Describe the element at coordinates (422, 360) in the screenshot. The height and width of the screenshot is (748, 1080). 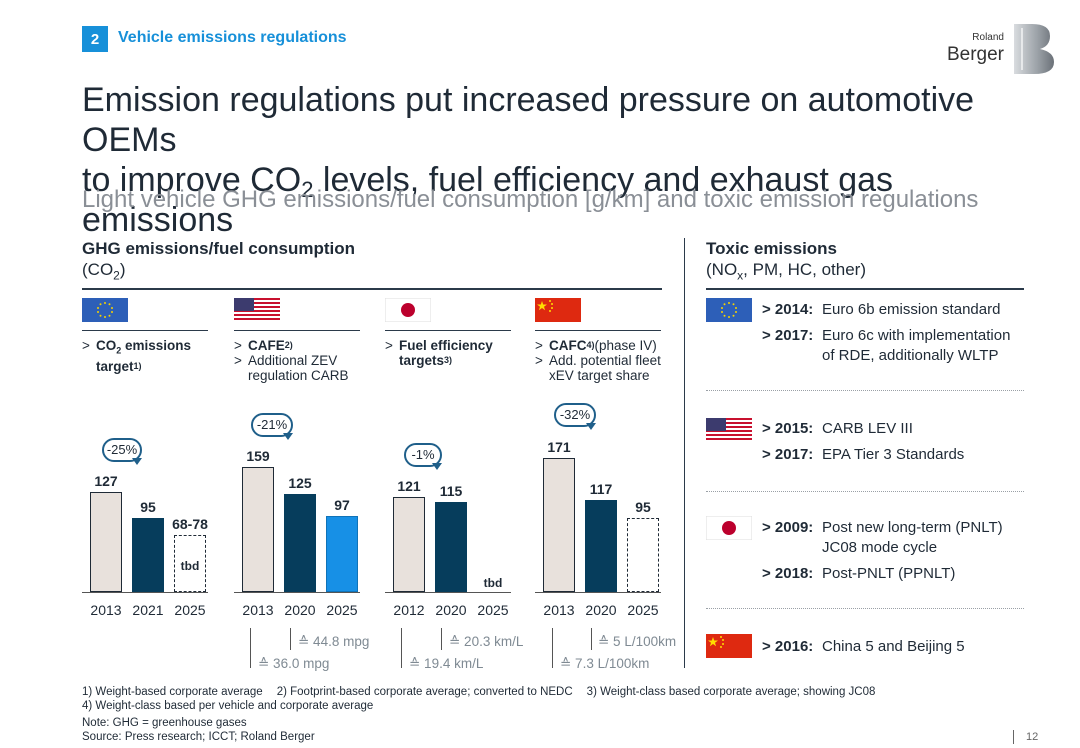
I see `jp-cond-targets: targets` at that location.